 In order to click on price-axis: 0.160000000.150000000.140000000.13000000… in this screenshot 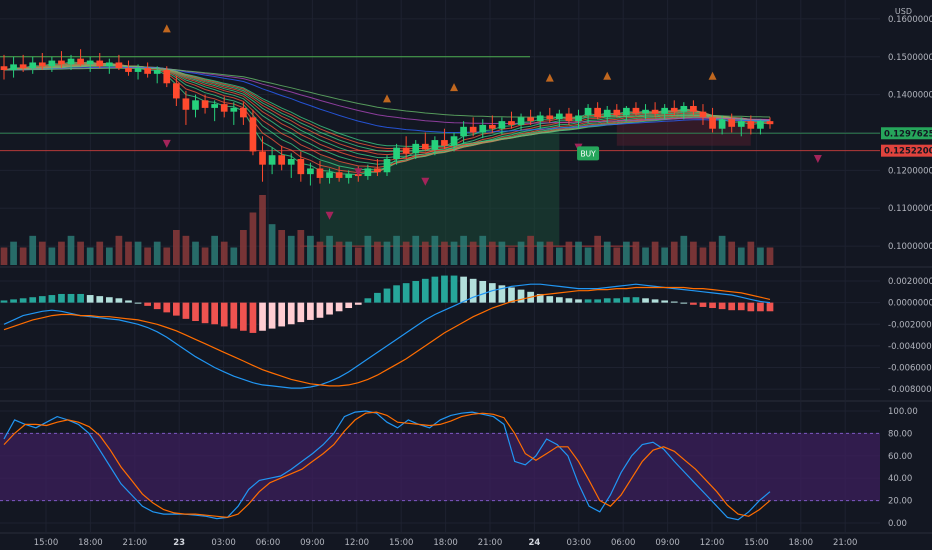, I will do `click(906, 272)`.